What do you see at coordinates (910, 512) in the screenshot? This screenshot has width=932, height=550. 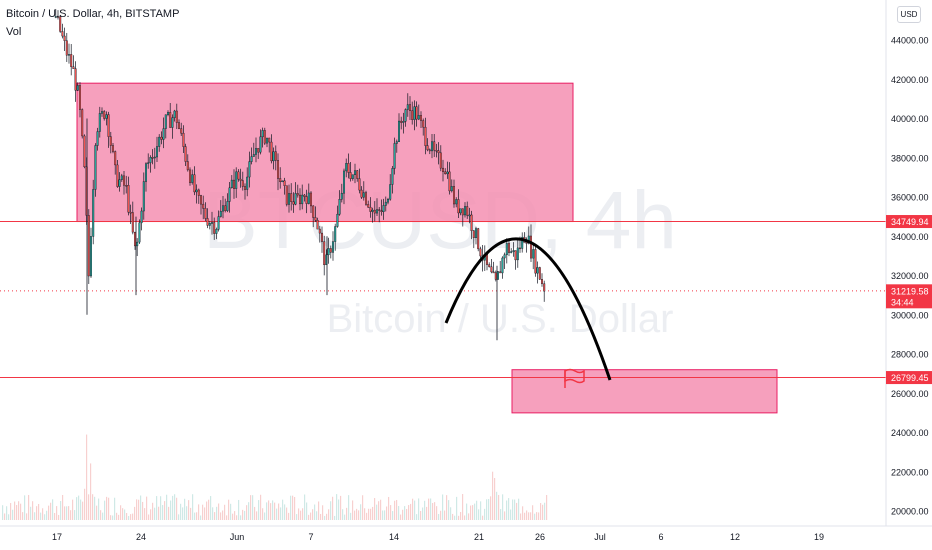 I see `price-tick-label: 20000.00` at bounding box center [910, 512].